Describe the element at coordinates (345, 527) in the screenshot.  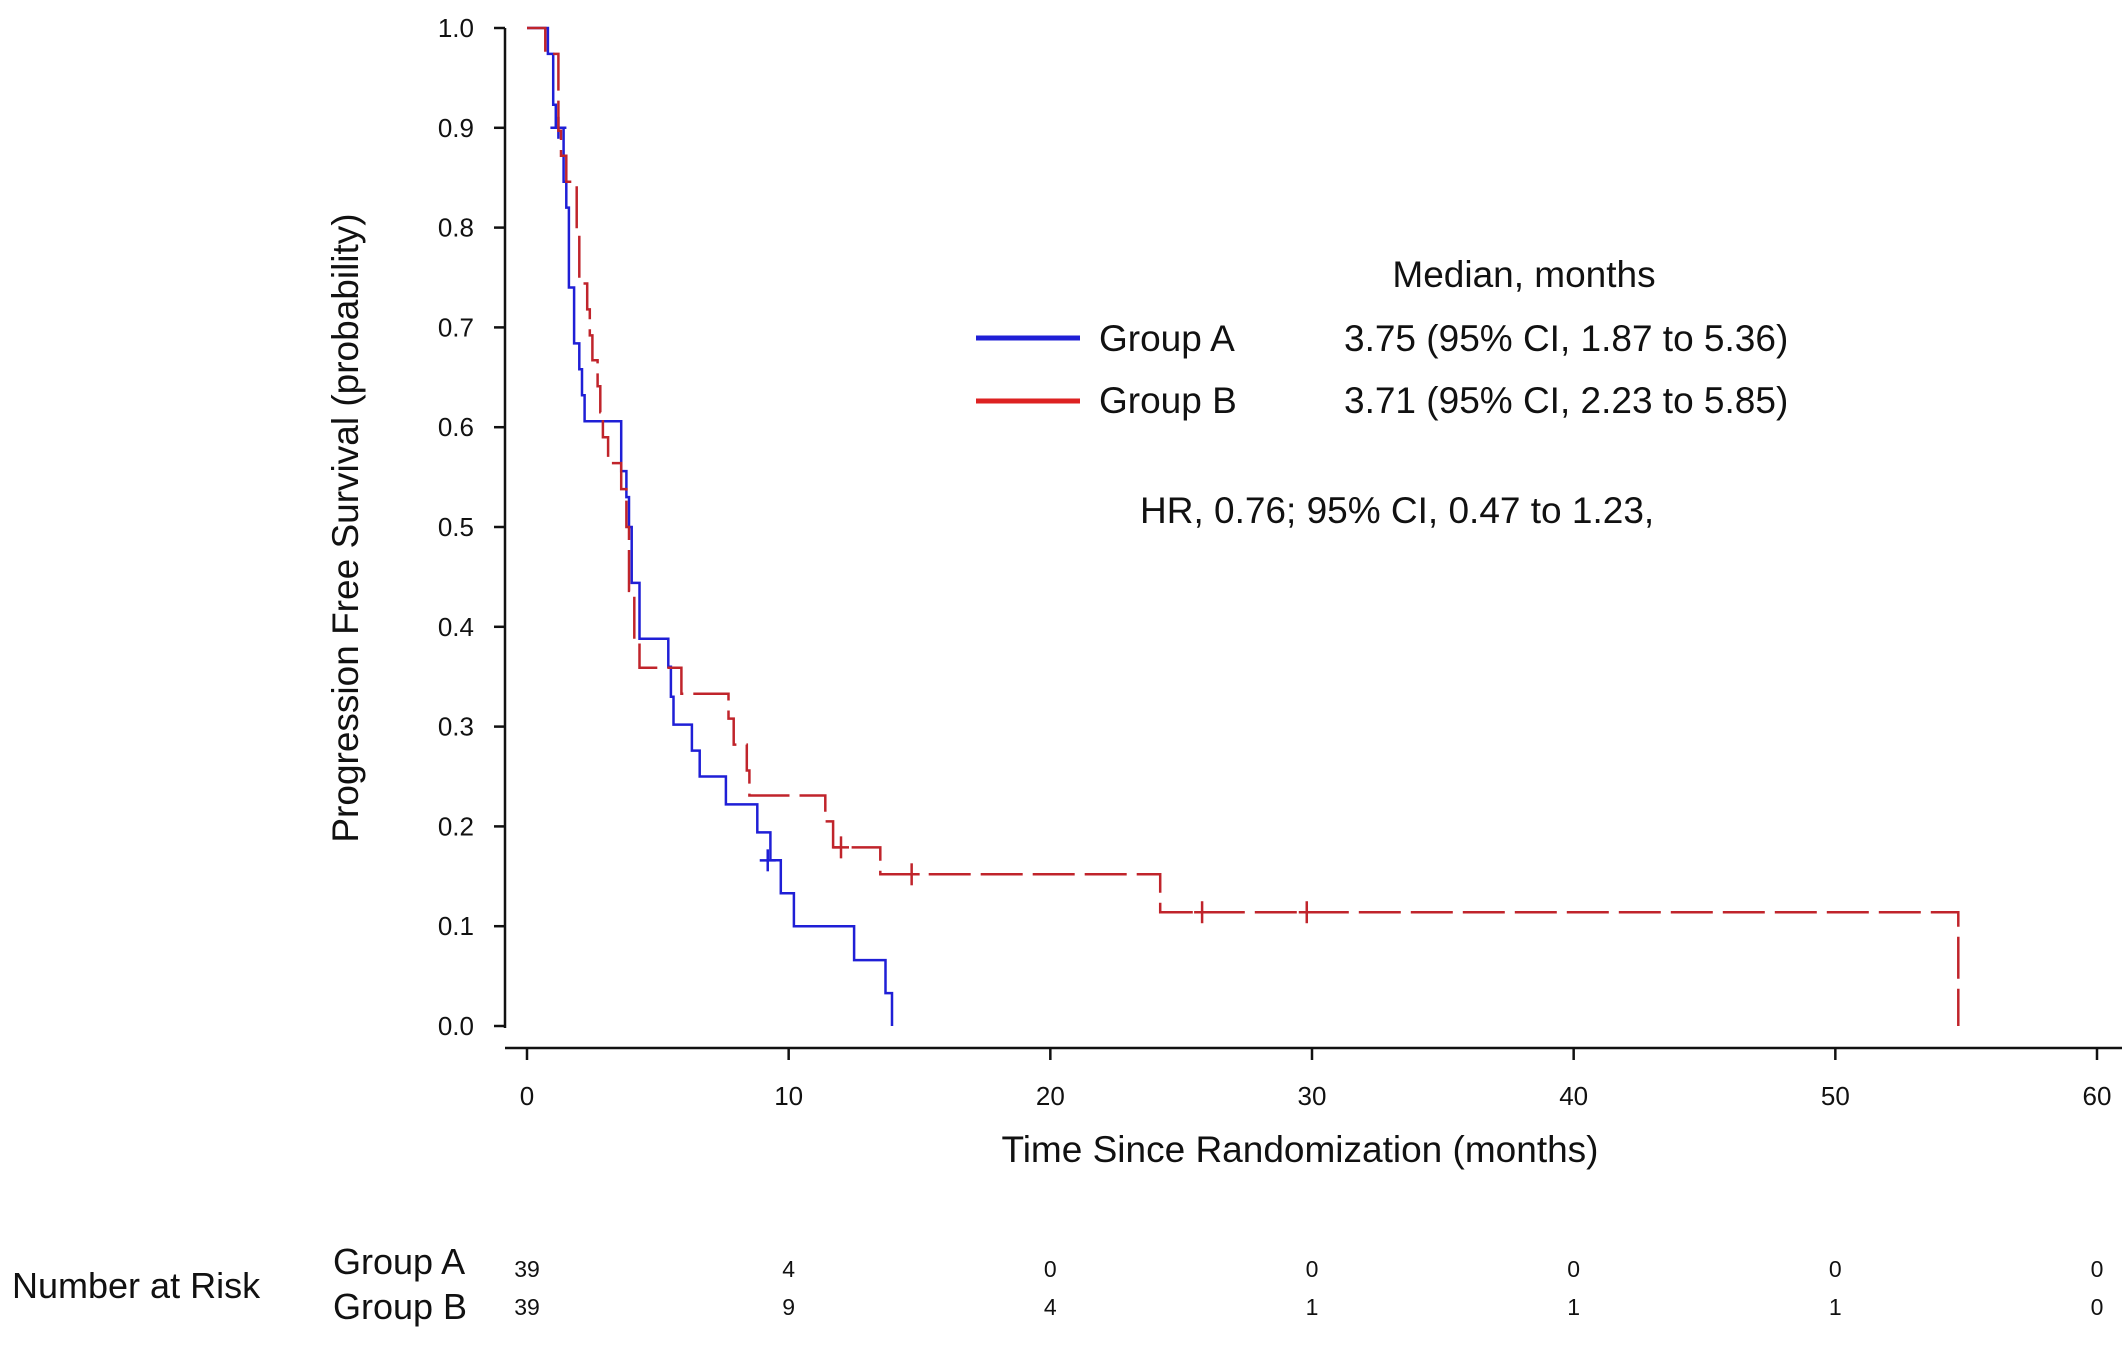
I see `y-axis-title: Progression Free Survival (probability)` at that location.